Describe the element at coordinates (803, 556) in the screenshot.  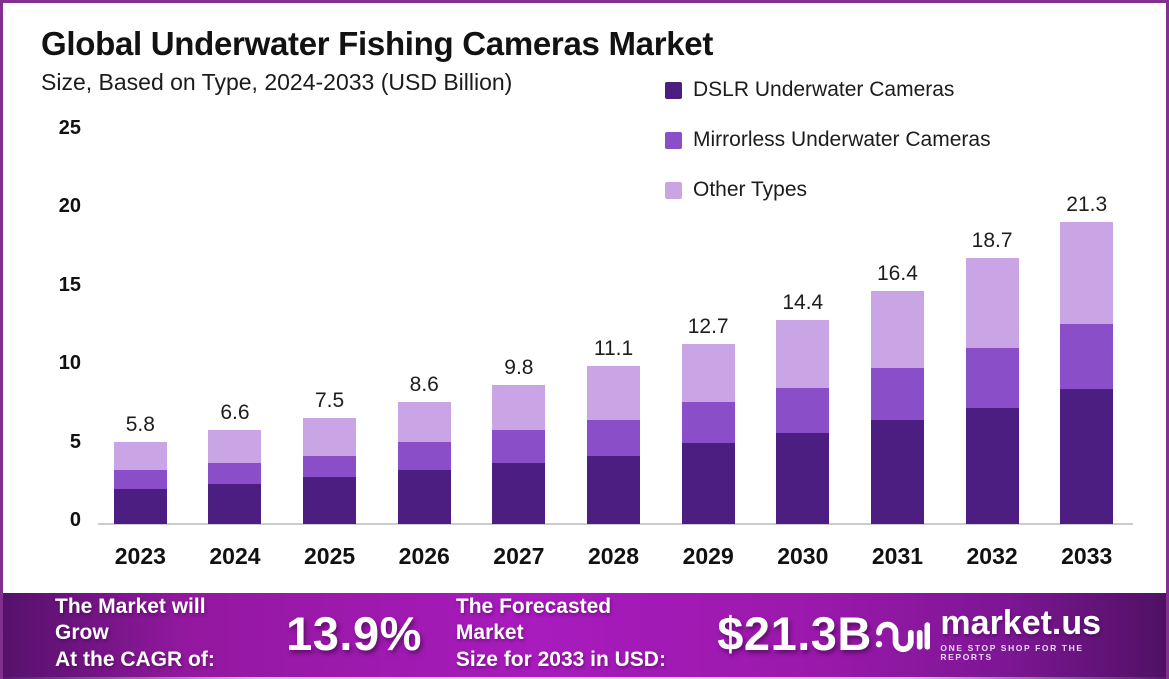
I see `x-tick-label: 2030` at that location.